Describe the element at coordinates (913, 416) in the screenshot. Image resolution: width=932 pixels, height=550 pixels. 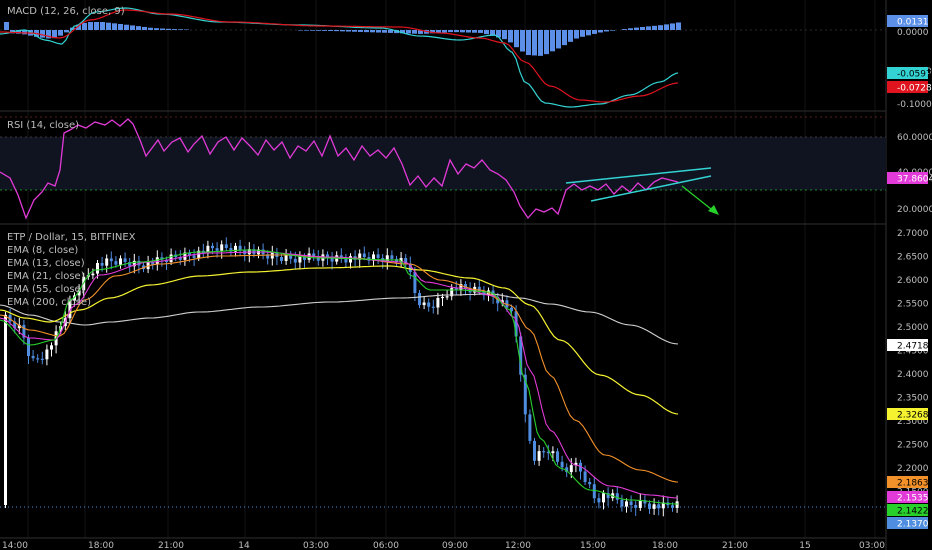
I see `price-tag: 2.3268` at that location.